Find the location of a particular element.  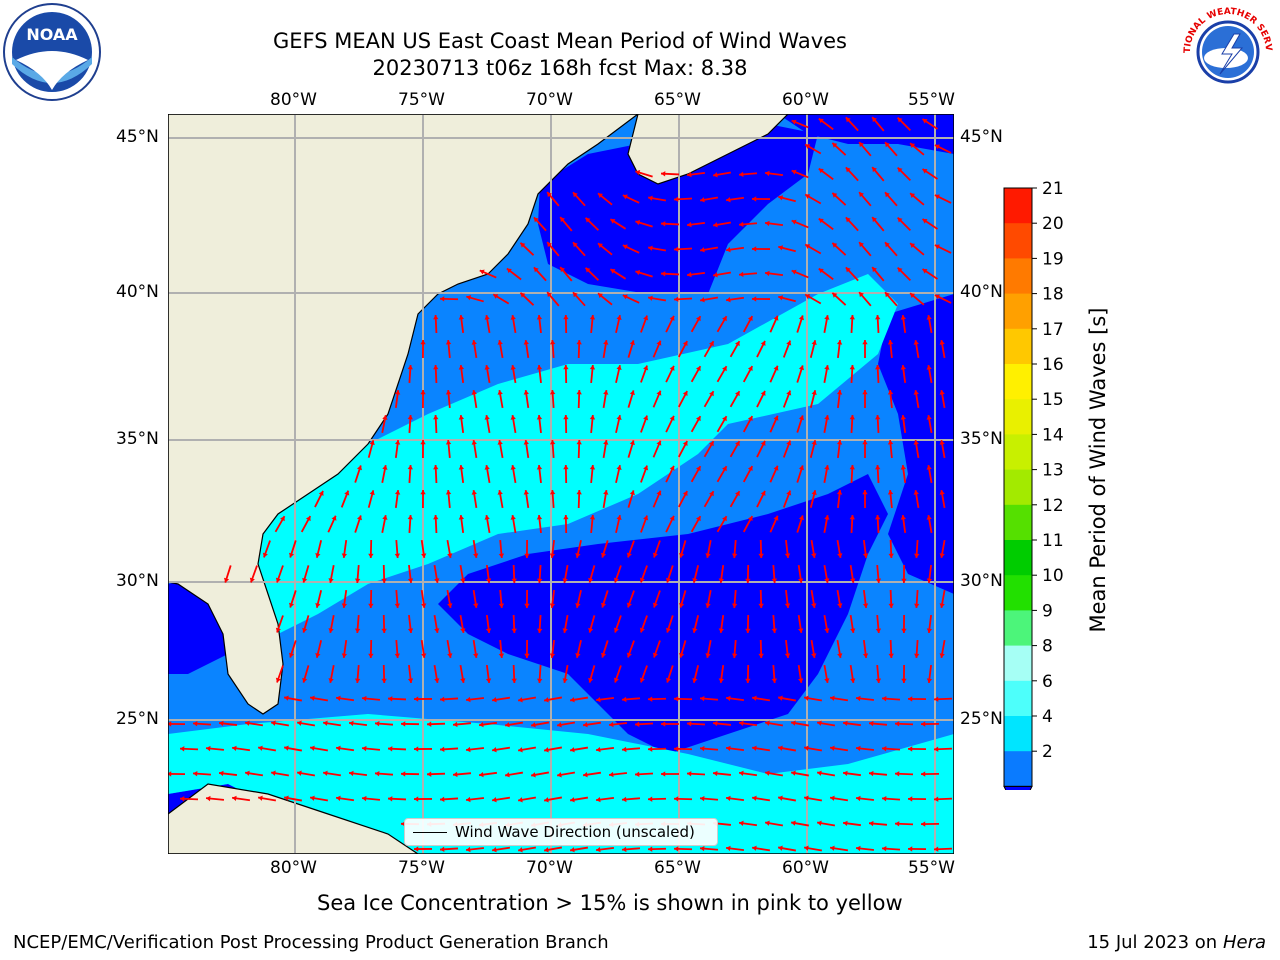

lon-tick-bottom: 70°W is located at coordinates (549, 868).